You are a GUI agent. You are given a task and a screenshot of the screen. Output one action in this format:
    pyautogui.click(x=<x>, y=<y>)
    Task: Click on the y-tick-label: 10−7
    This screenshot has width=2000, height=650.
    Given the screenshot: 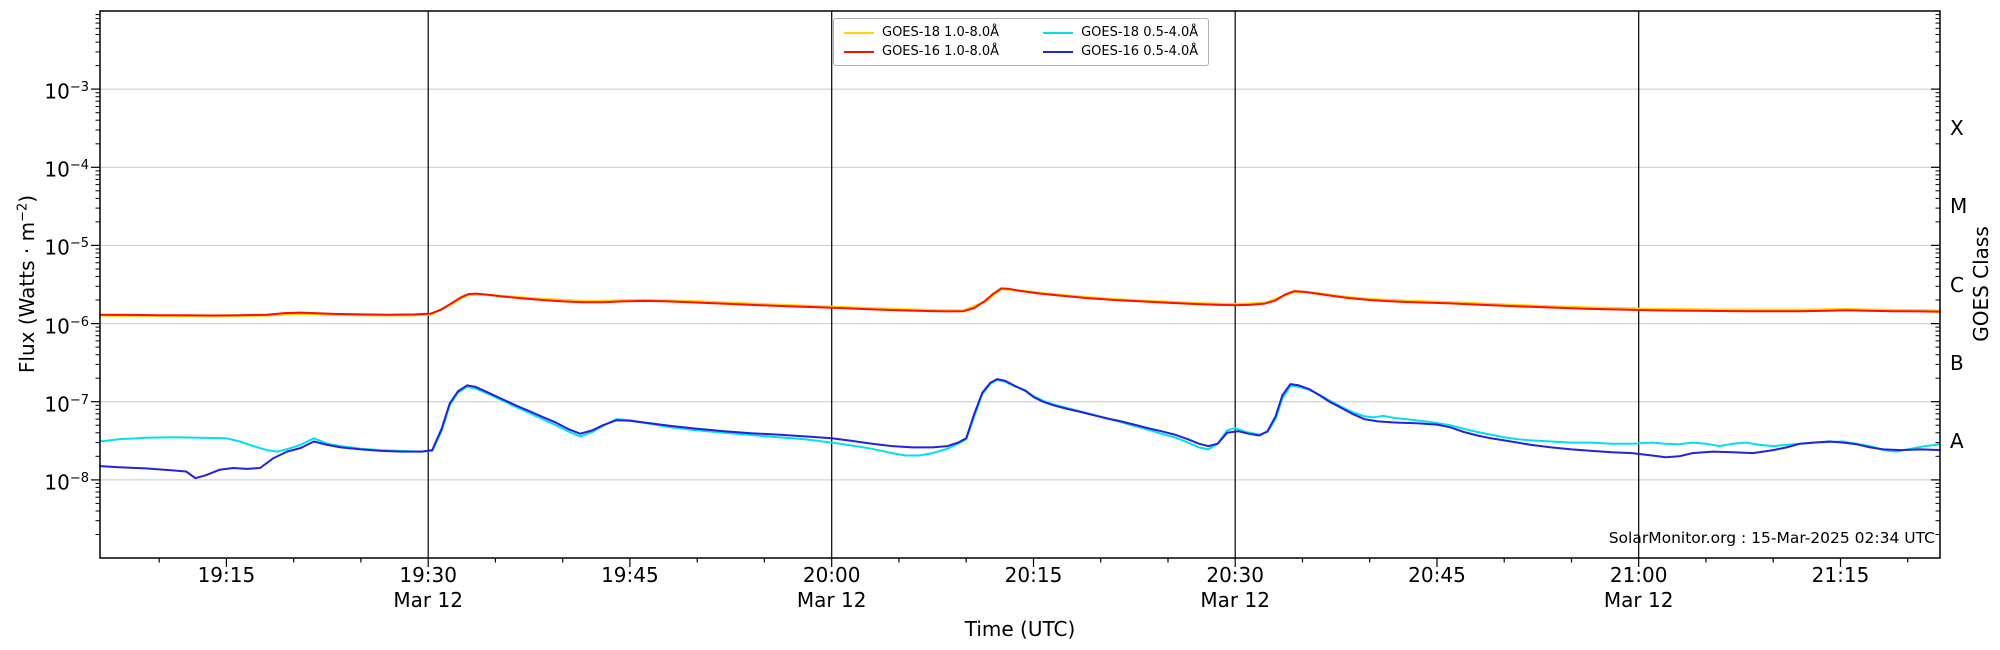 What is the action you would take?
    pyautogui.click(x=54, y=403)
    